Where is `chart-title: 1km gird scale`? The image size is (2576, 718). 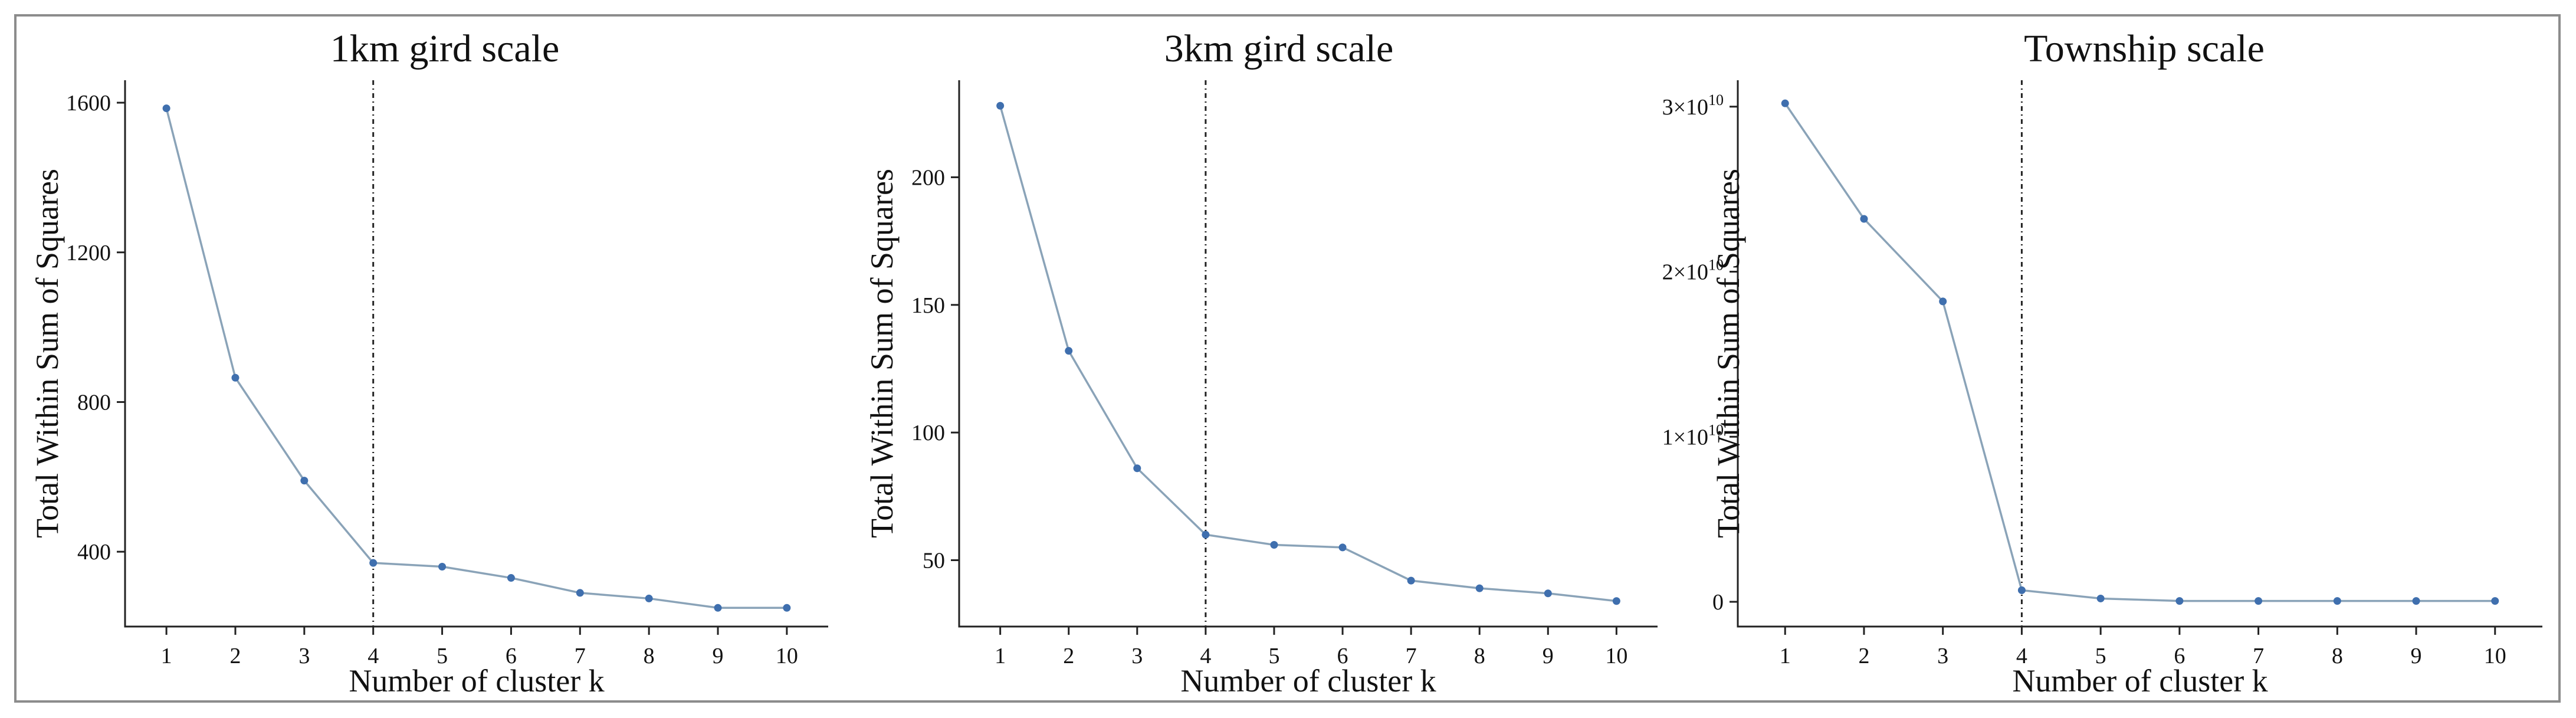 chart-title: 1km gird scale is located at coordinates (445, 49).